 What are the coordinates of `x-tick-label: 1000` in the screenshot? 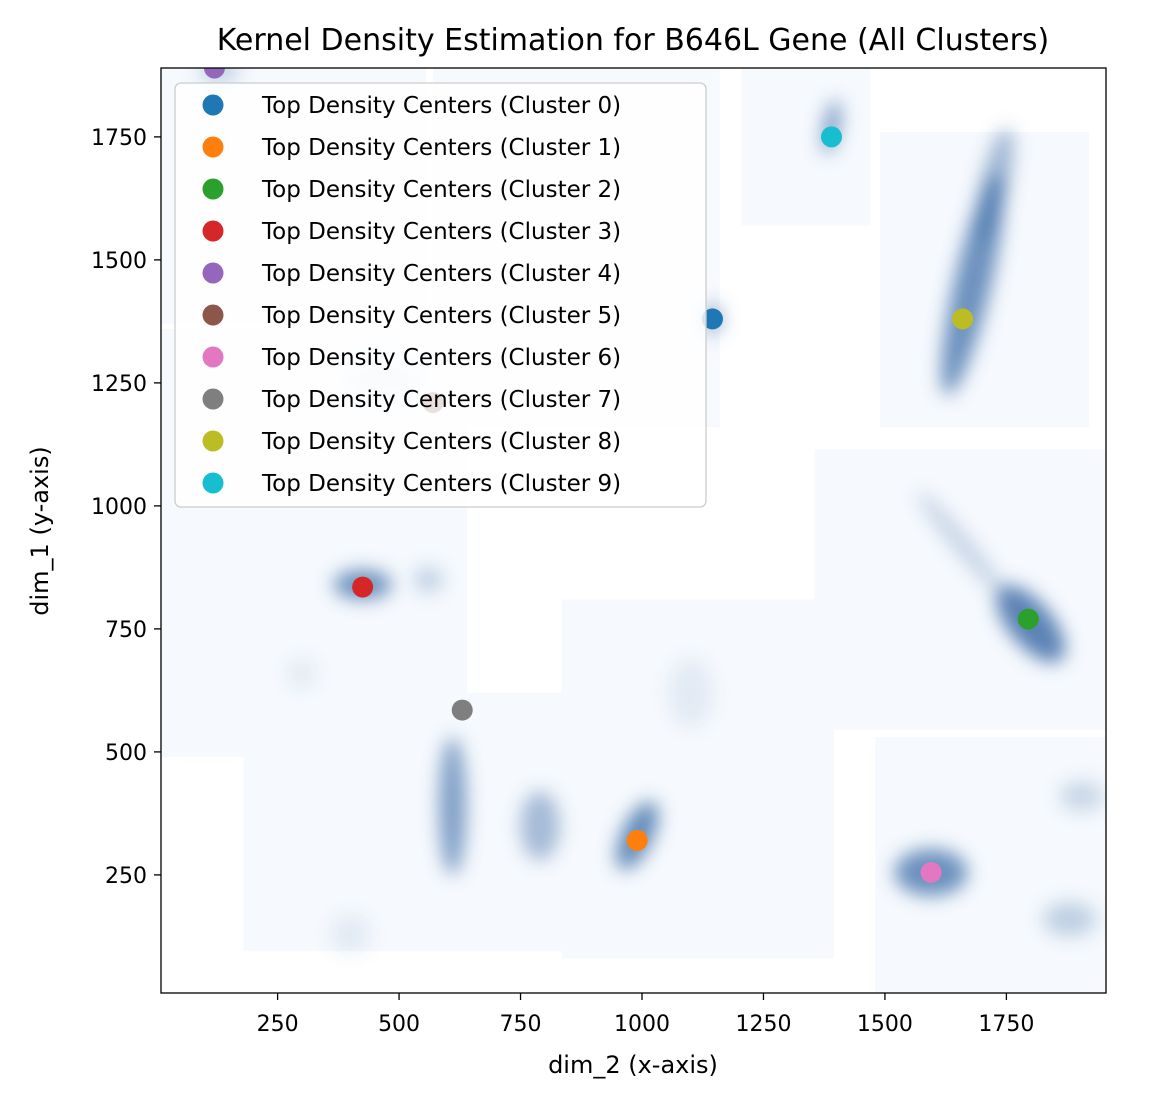 It's located at (642, 1024).